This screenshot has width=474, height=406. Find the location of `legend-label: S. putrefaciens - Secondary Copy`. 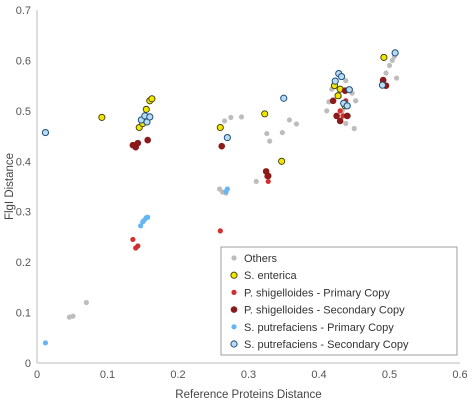

legend-label: S. putrefaciens - Secondary Copy is located at coordinates (326, 345).